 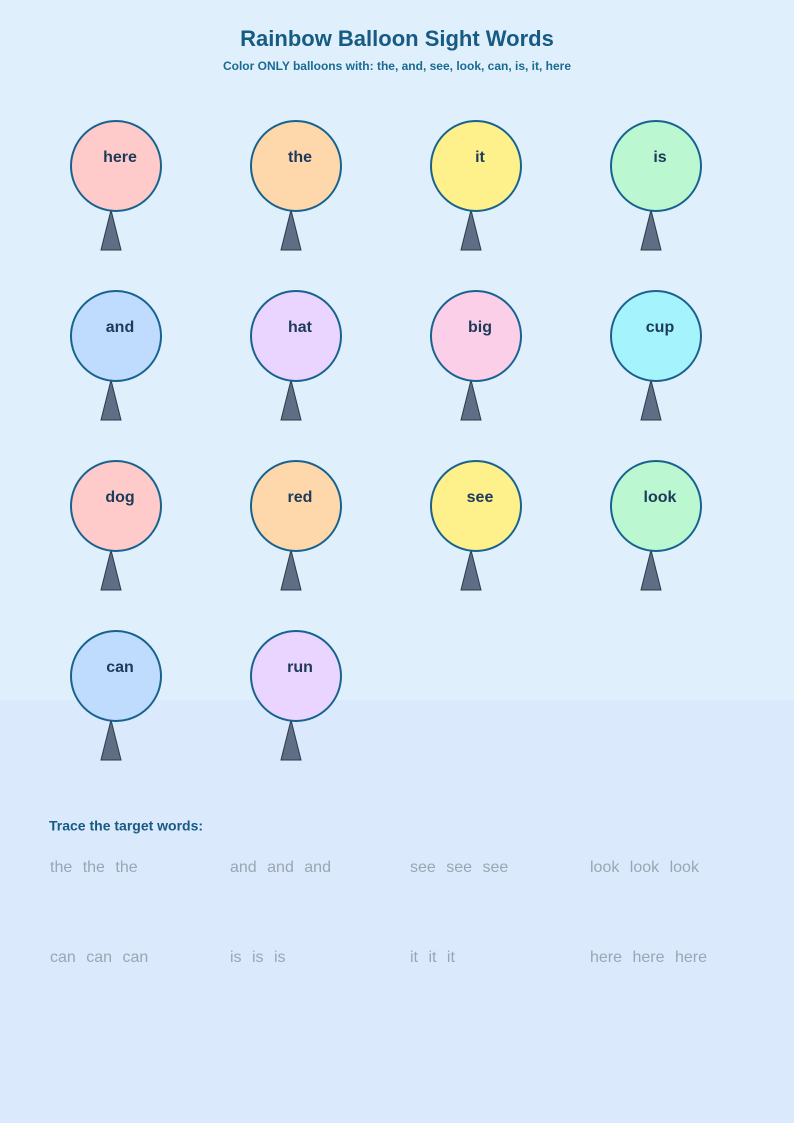 I want to click on balloon-word: here, so click(x=120, y=157).